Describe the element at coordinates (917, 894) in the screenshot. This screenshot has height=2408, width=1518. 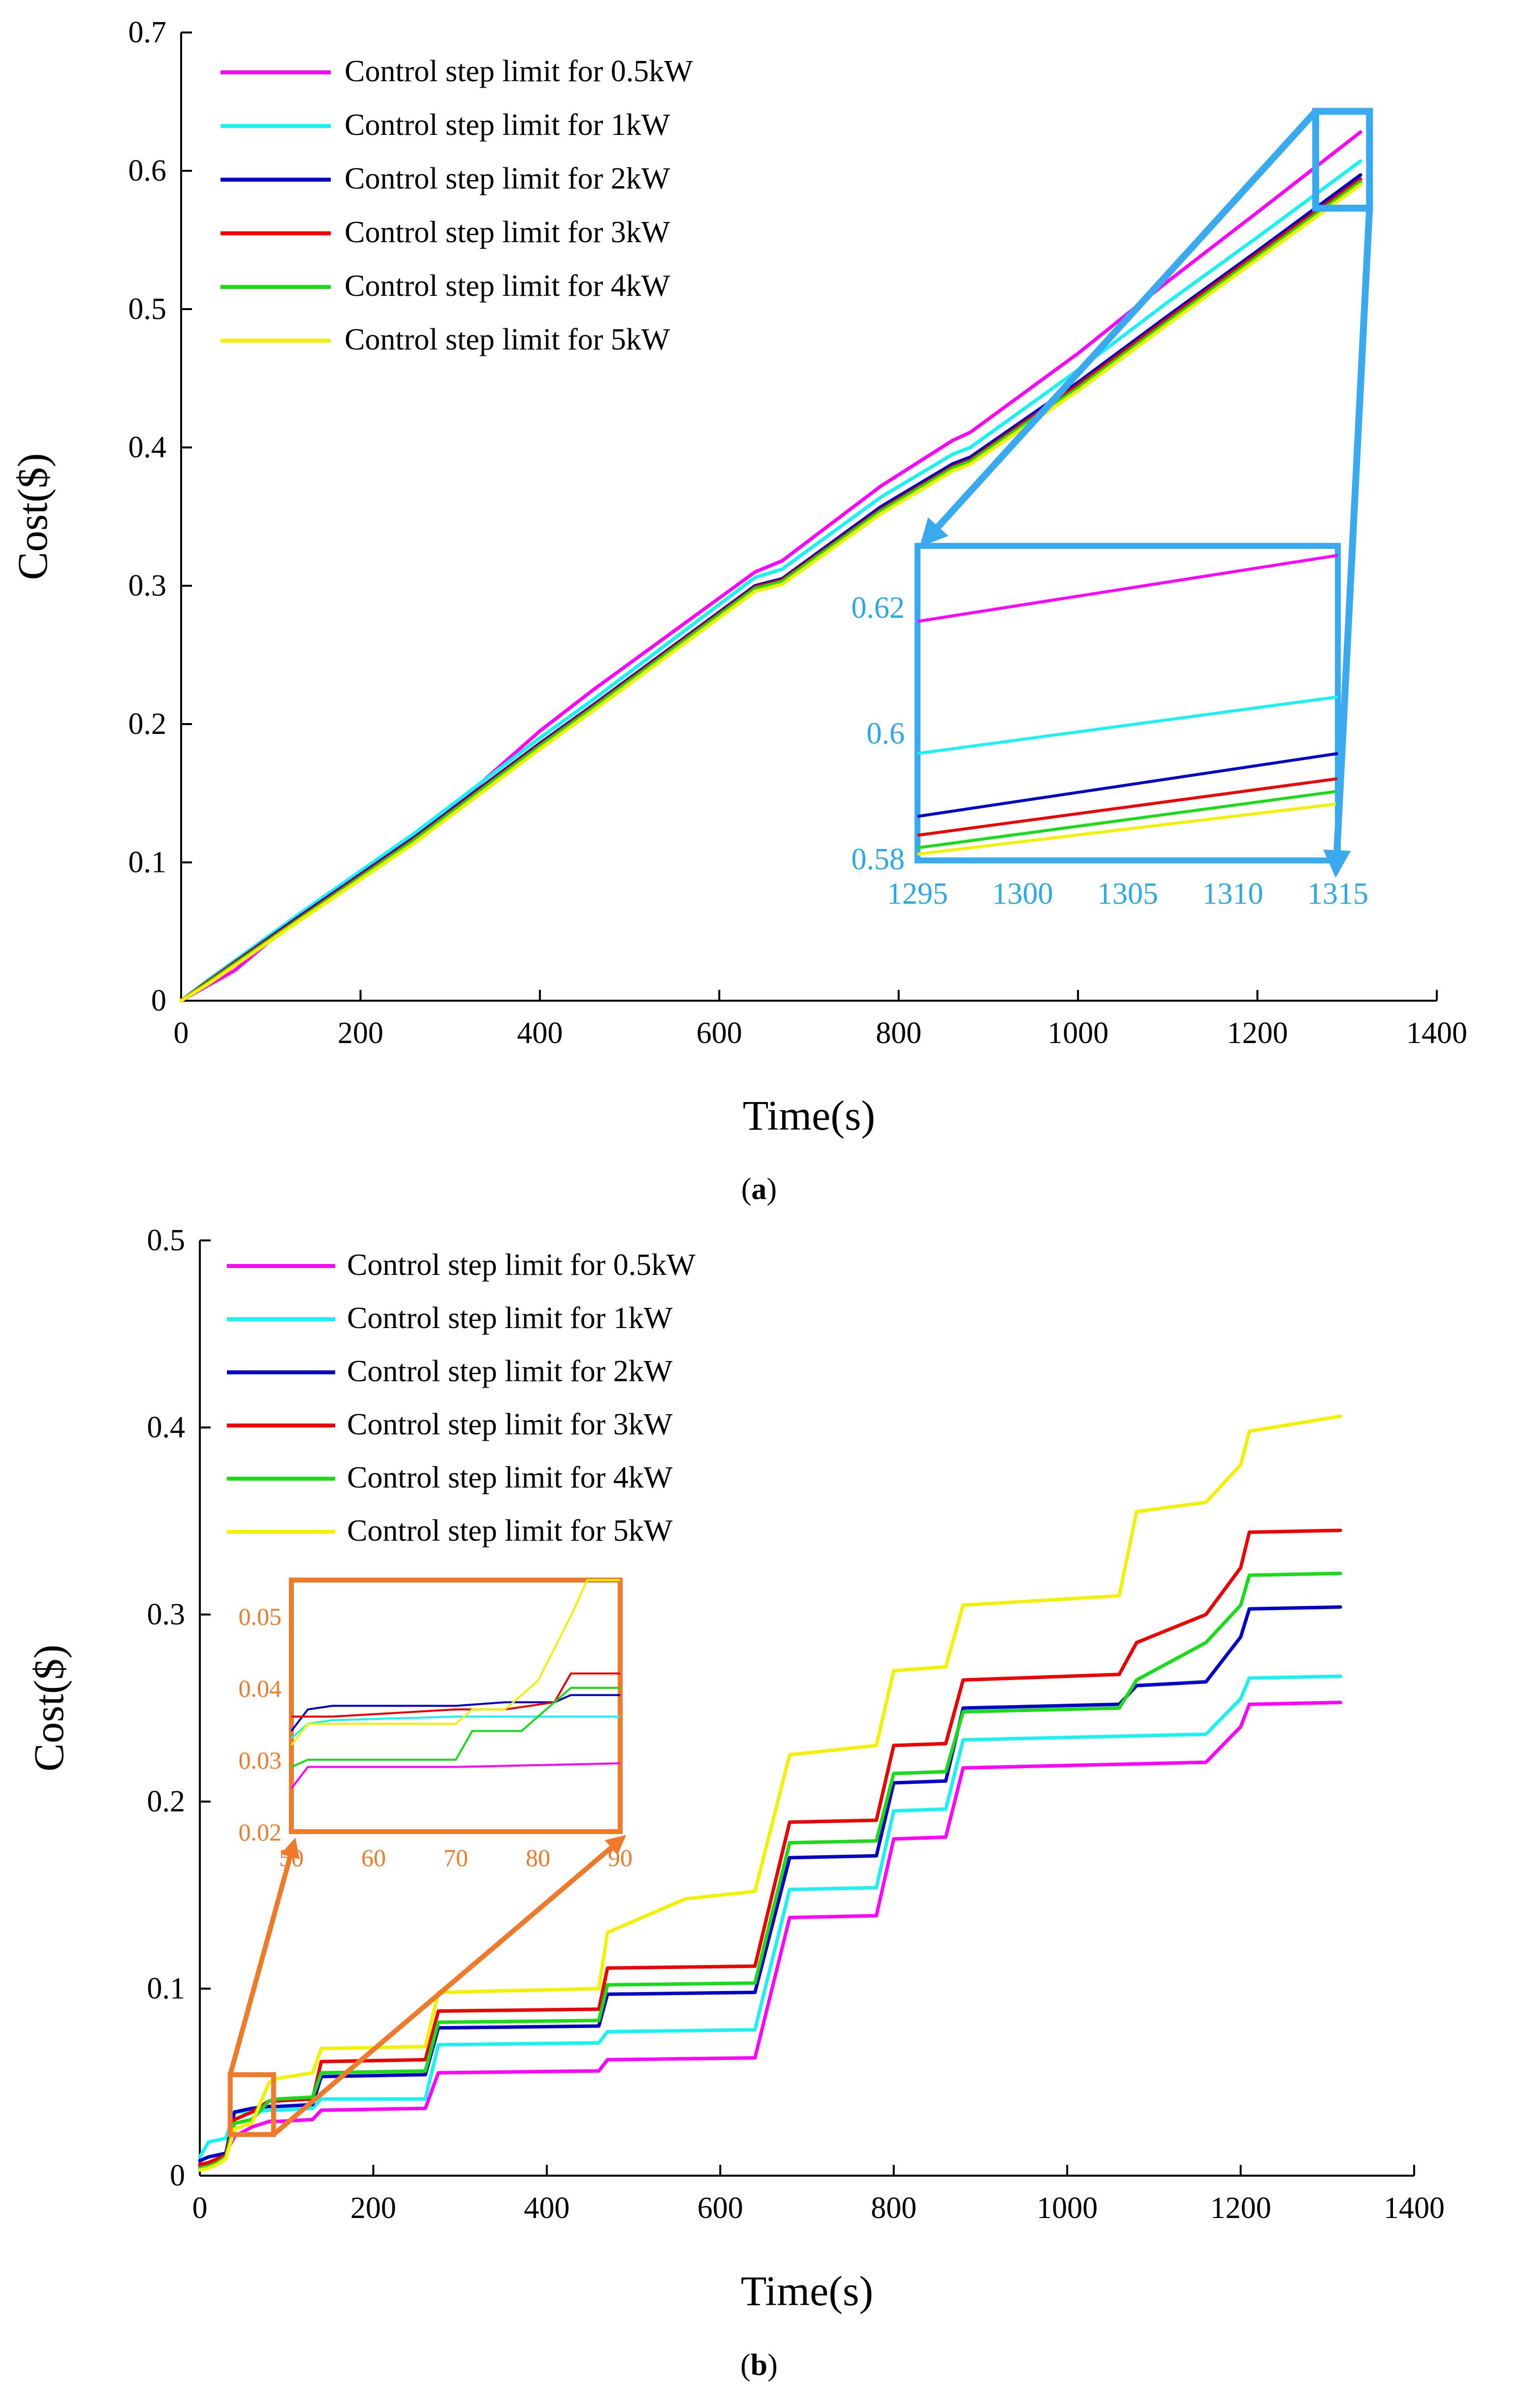
I see `inset-x-tick-label: 1295` at that location.